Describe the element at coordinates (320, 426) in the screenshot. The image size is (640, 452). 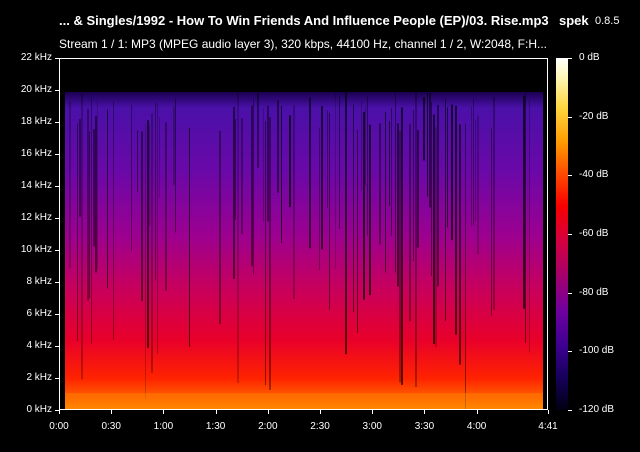
I see `time-tick-label: 2:30` at that location.